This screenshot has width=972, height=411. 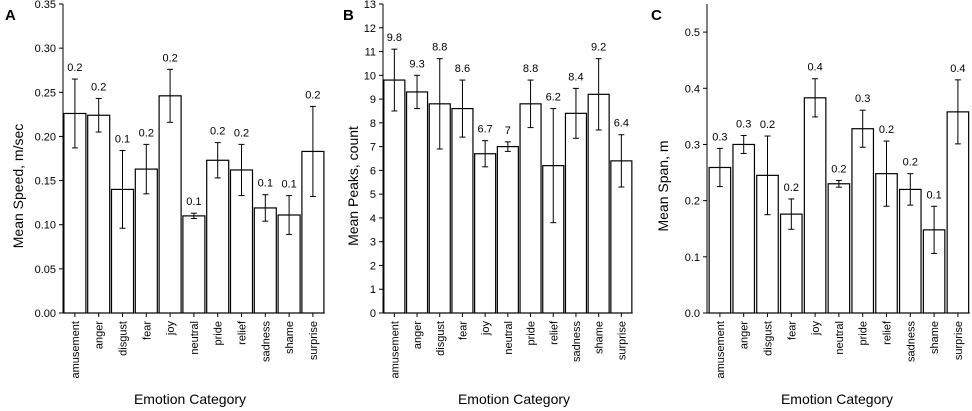 What do you see at coordinates (170, 204) in the screenshot?
I see `panel-a-bar-joy` at bounding box center [170, 204].